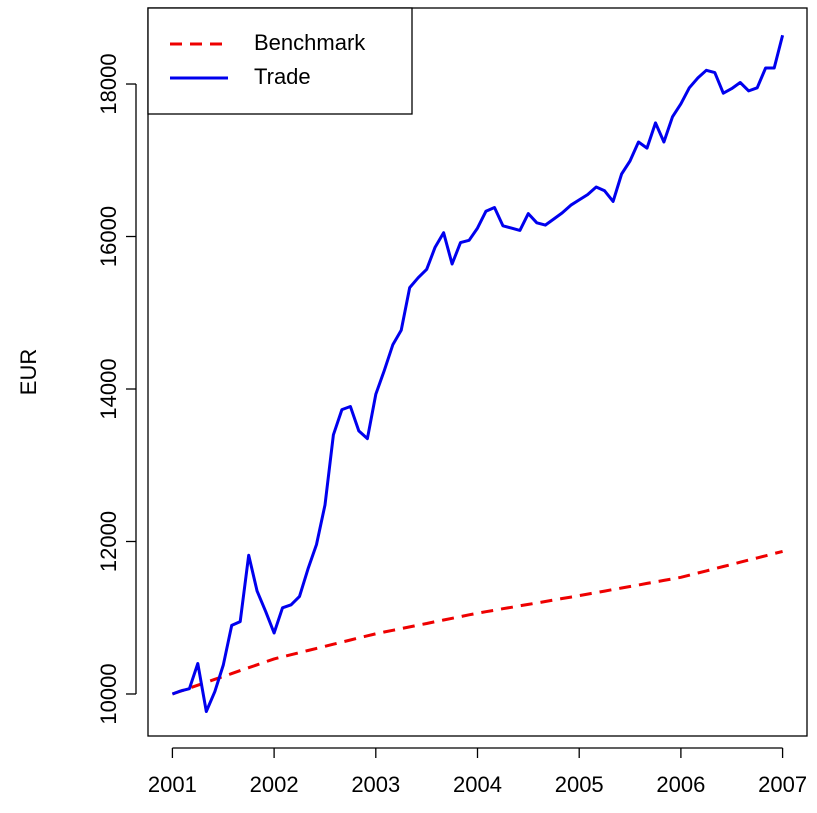 The width and height of the screenshot is (817, 813). What do you see at coordinates (172, 784) in the screenshot?
I see `x-tick-label: 2001` at bounding box center [172, 784].